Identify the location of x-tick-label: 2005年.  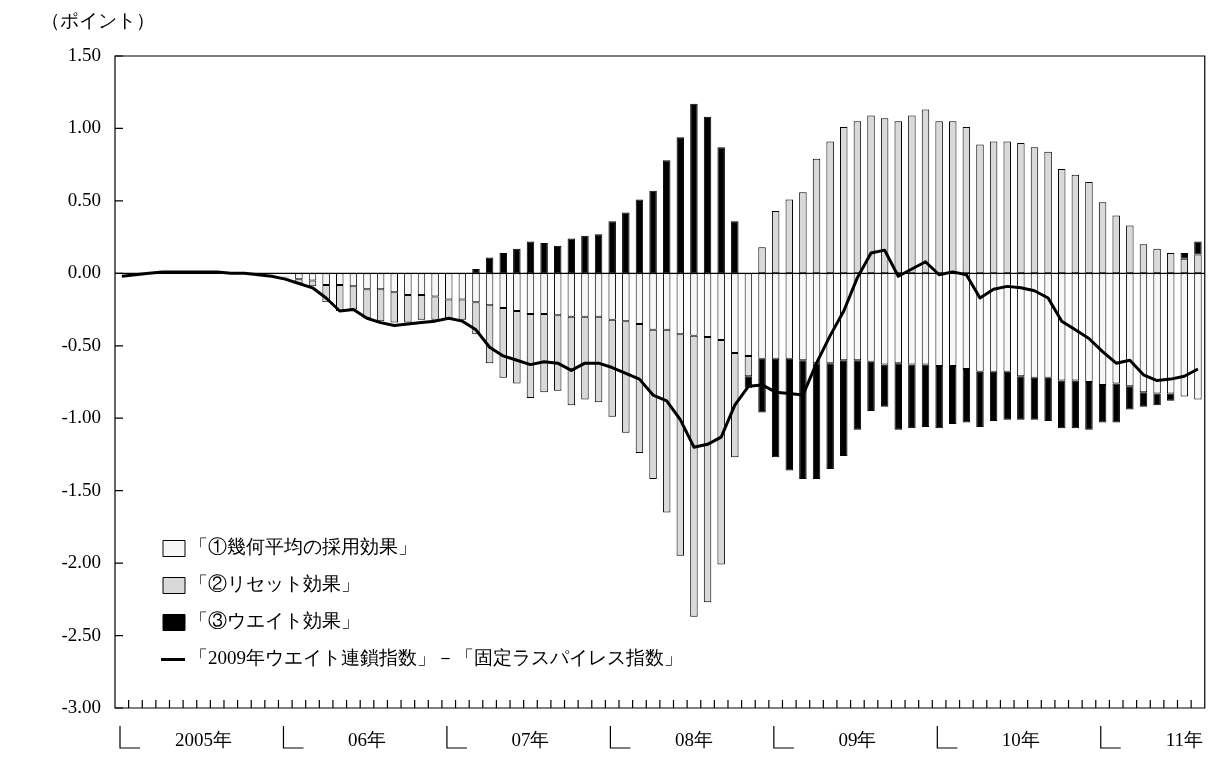
(204, 740).